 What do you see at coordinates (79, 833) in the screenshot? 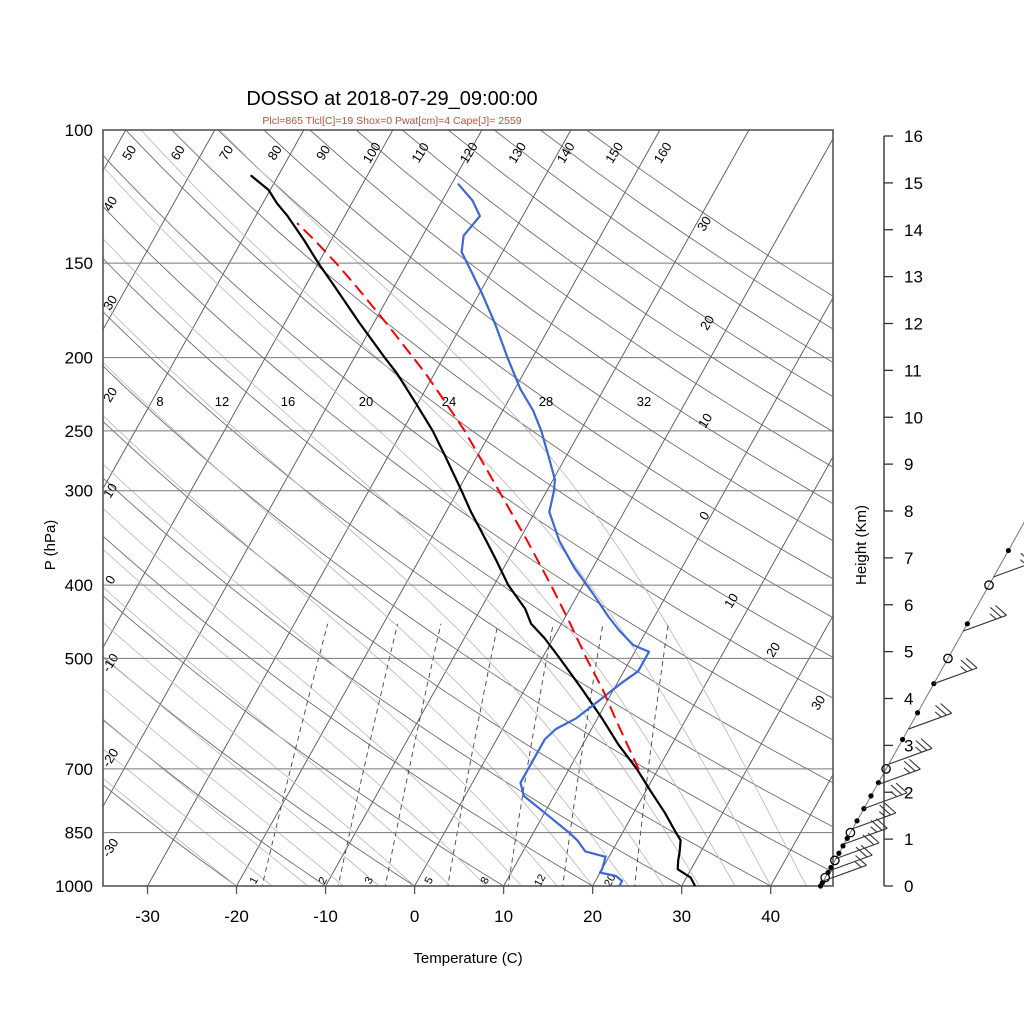
I see `pressure-tick-label: 850` at bounding box center [79, 833].